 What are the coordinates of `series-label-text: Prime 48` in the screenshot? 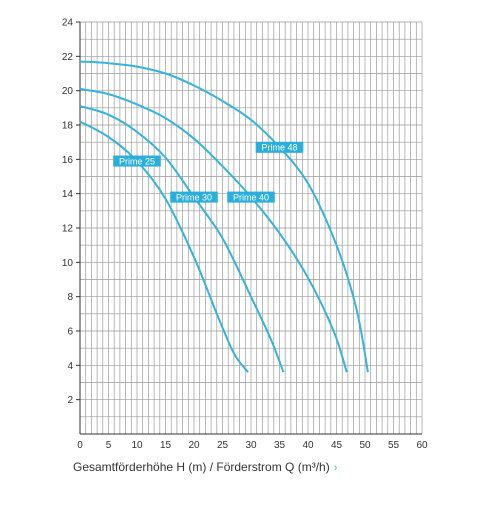 It's located at (279, 148).